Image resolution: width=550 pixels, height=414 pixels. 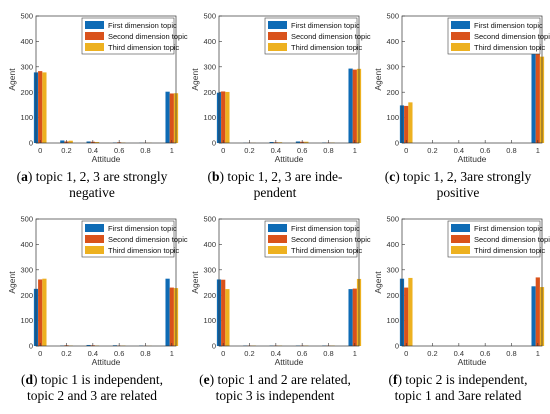 I want to click on x-axis-label: Attitude, so click(x=106, y=362).